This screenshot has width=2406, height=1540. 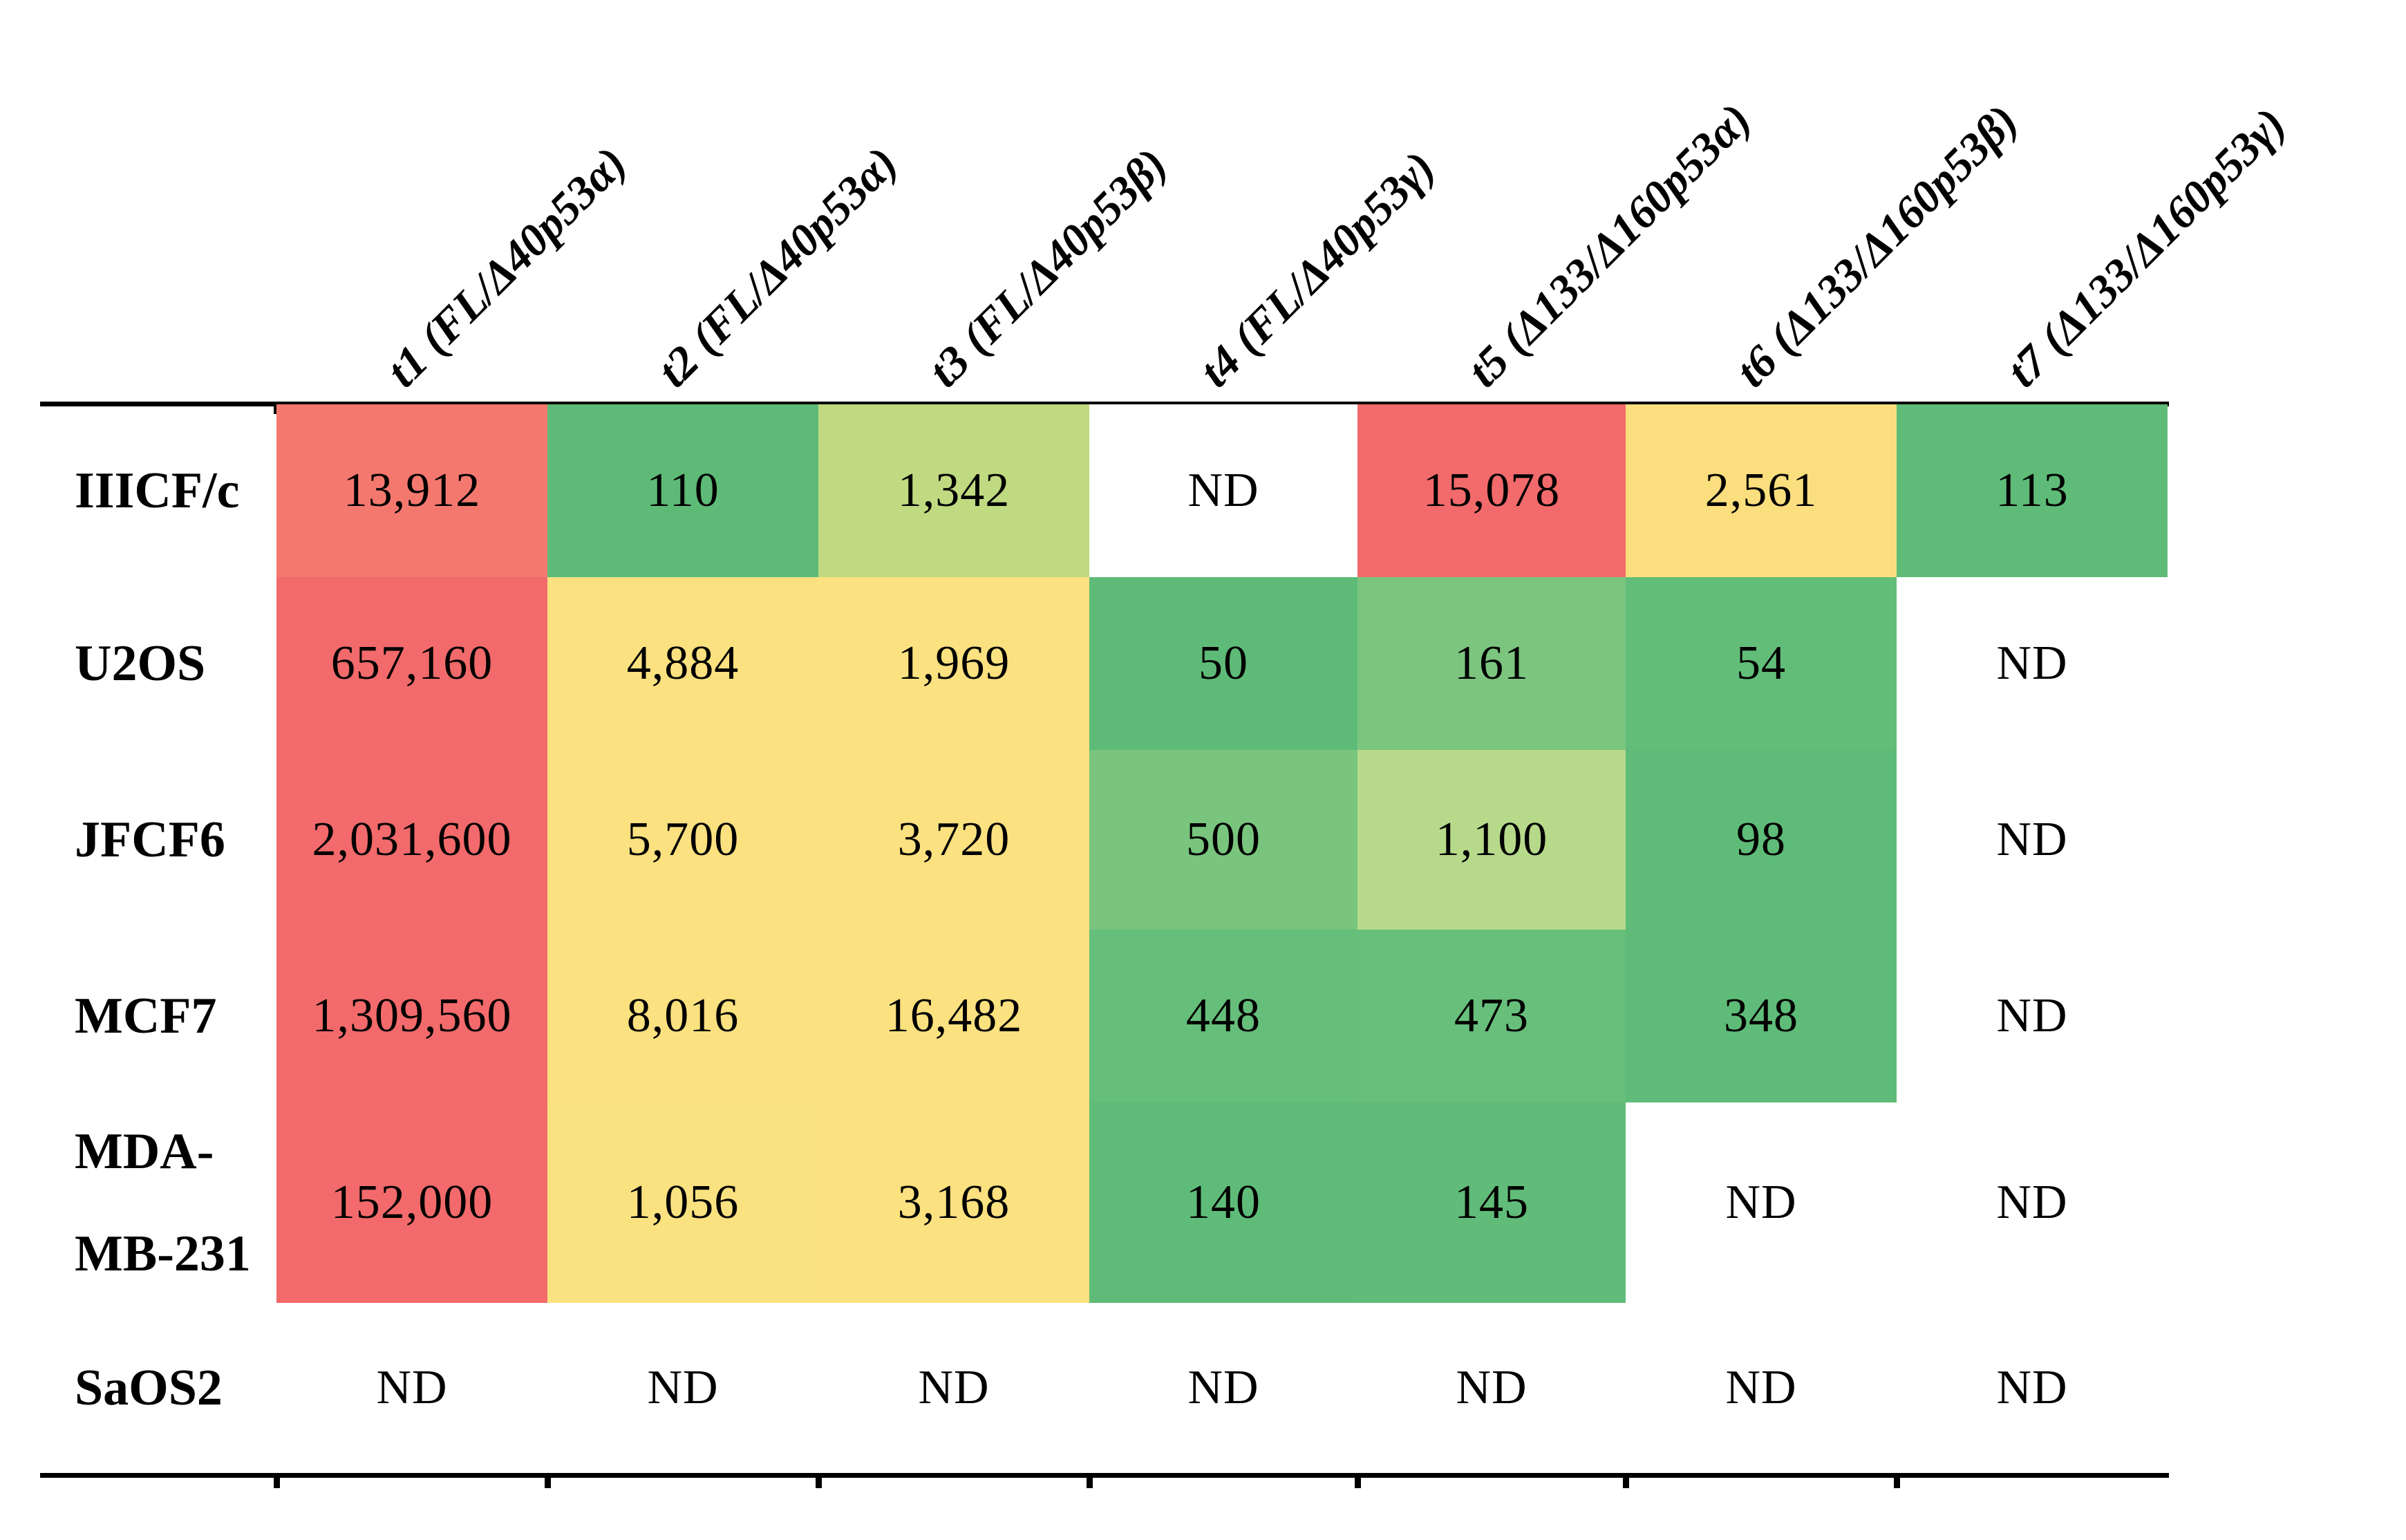 What do you see at coordinates (682, 490) in the screenshot?
I see `cell-iiicfc-t2: 110` at bounding box center [682, 490].